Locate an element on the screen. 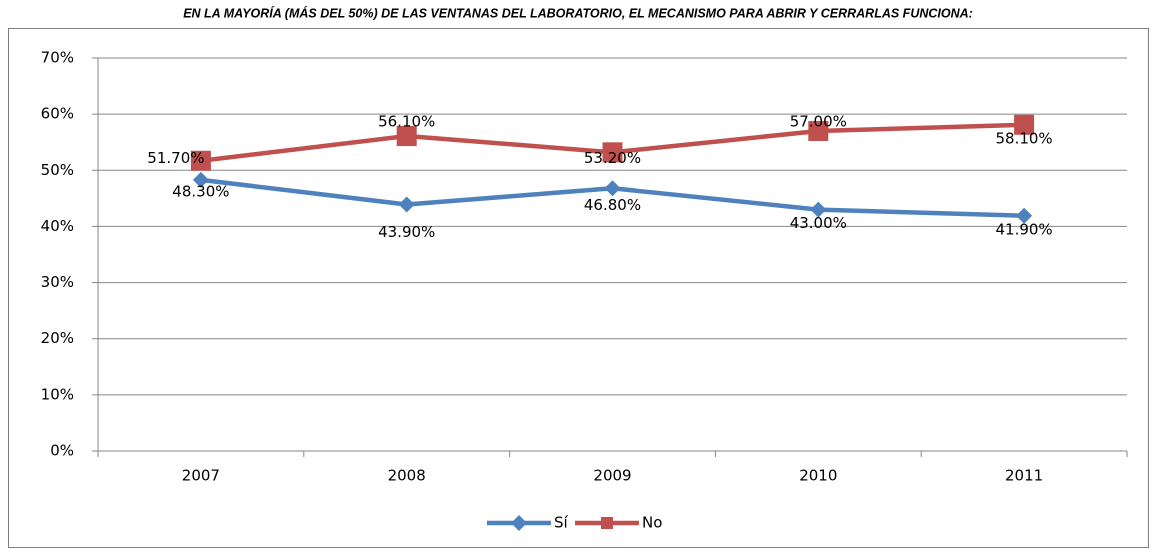 This screenshot has width=1156, height=554. data-label: 48.30% is located at coordinates (200, 191).